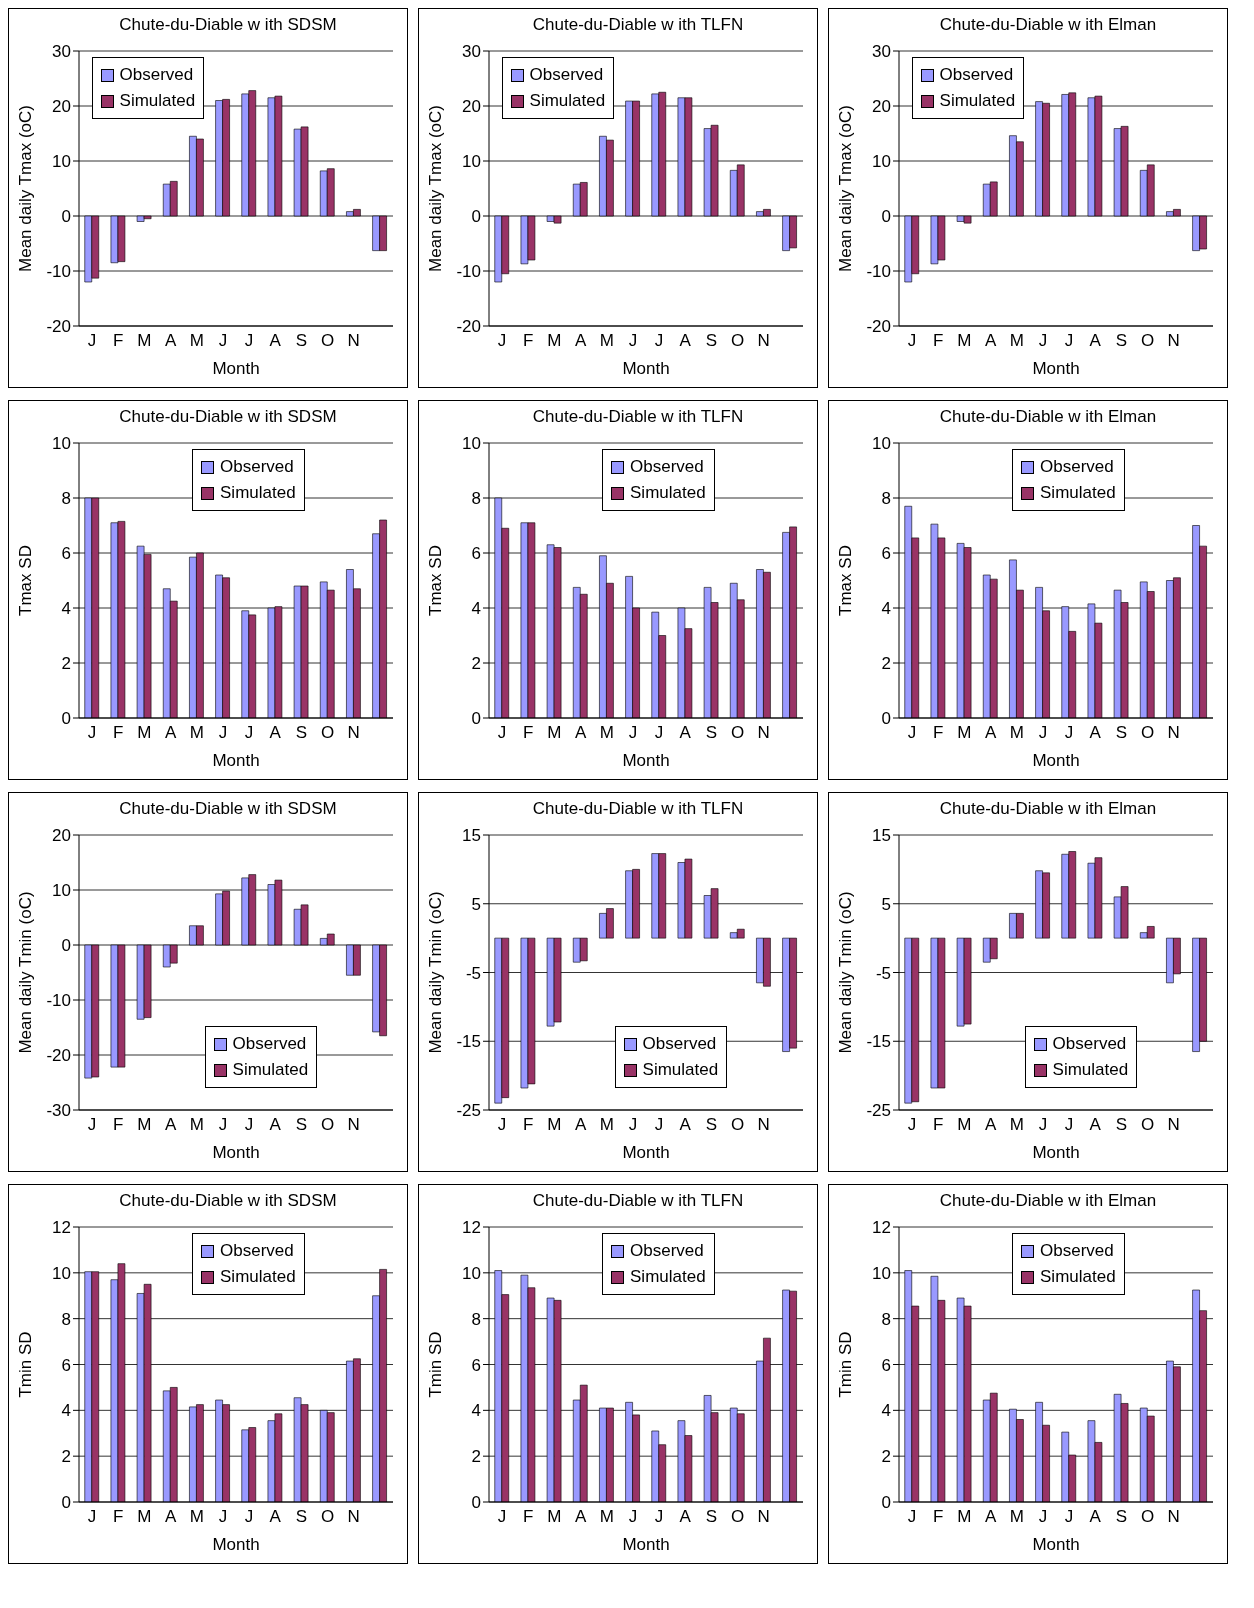 This screenshot has width=1254, height=1608. Describe the element at coordinates (476, 904) in the screenshot. I see `y-tick-label: 5` at that location.